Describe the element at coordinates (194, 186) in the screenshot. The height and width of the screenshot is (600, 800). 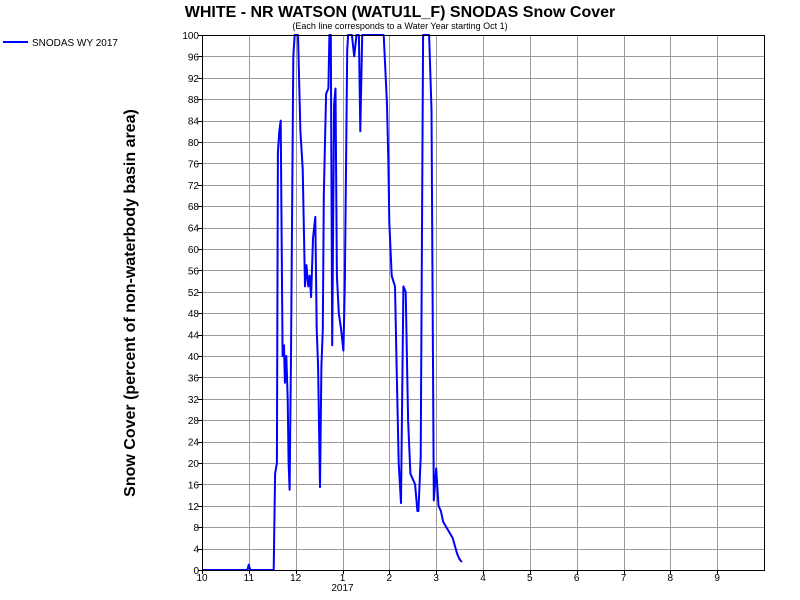
I see `y-tick-label: 72` at that location.